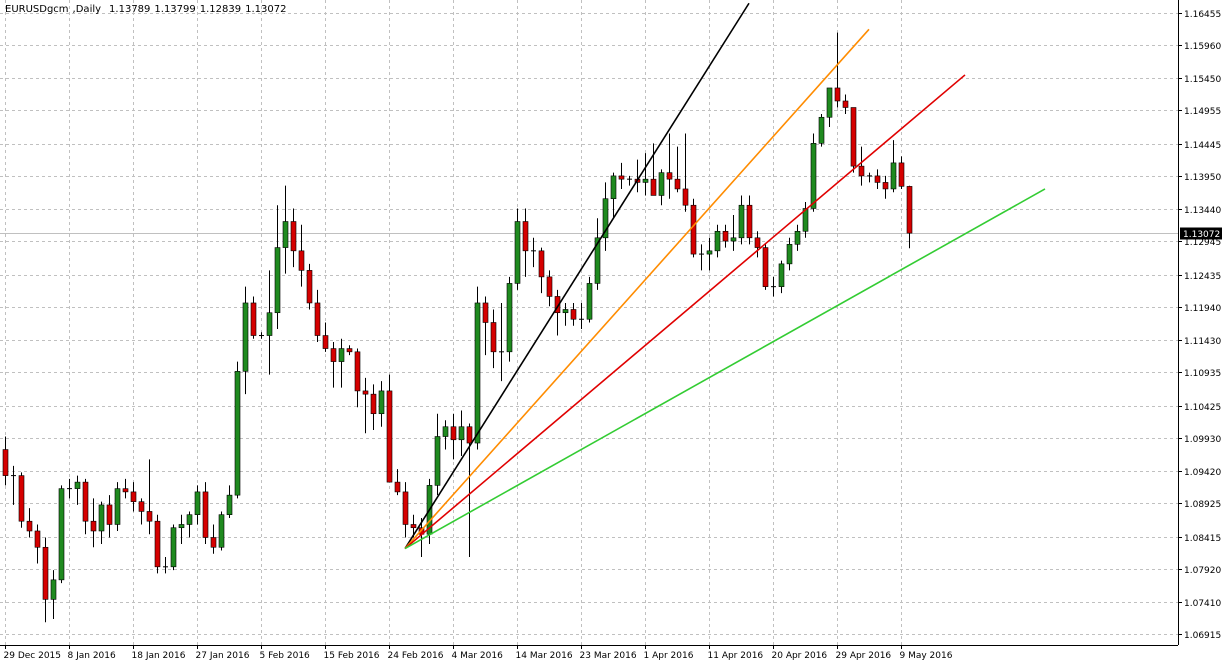 This screenshot has height=669, width=1222. I want to click on x-tick-label: 11 Apr 2016, so click(736, 656).